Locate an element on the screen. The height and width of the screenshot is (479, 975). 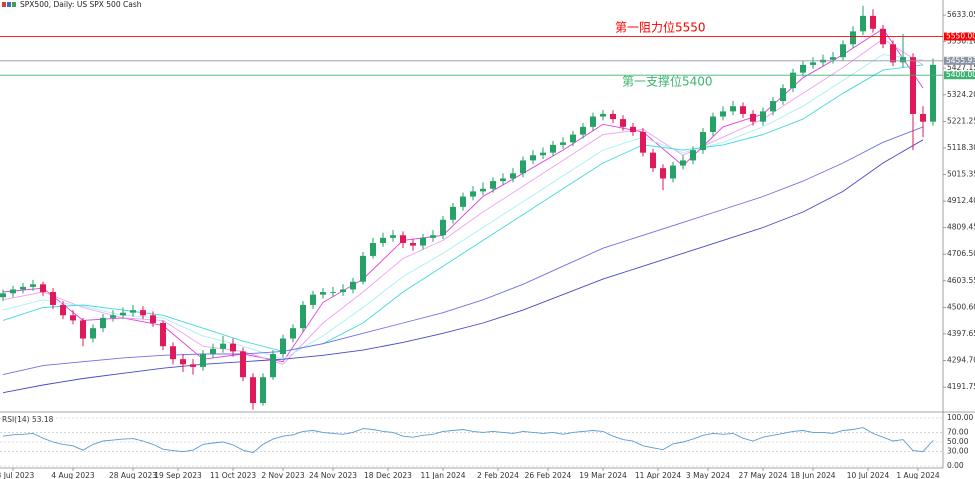
y-tick-label: 5530.10 is located at coordinates (961, 41).